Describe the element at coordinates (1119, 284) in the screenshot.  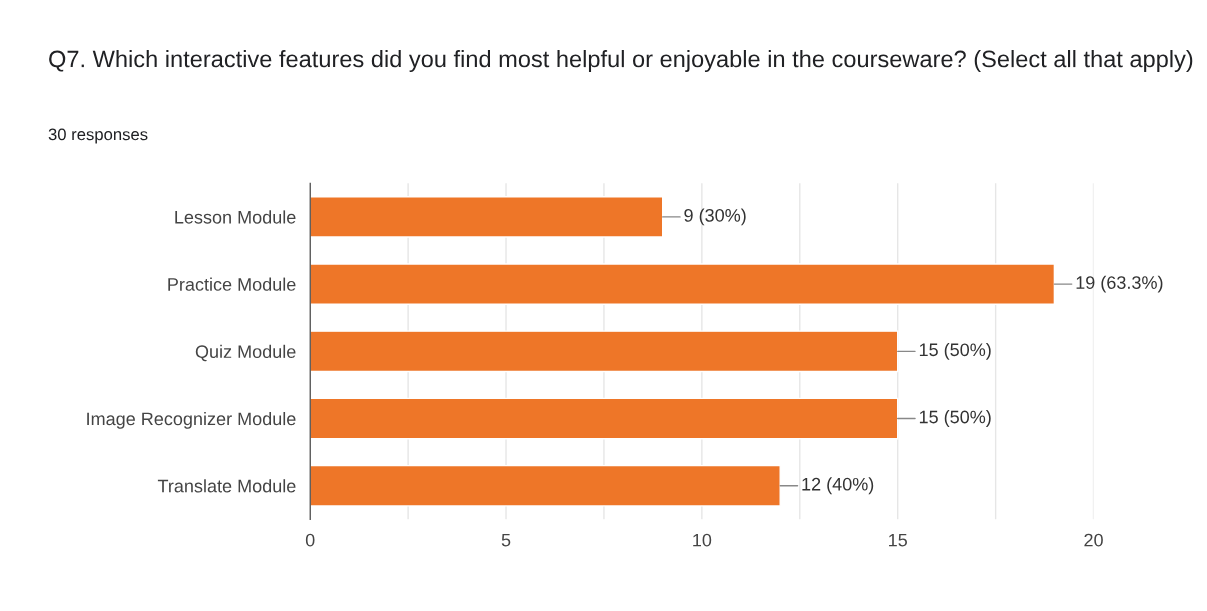
I see `data-label: 19 (63.3%)` at that location.